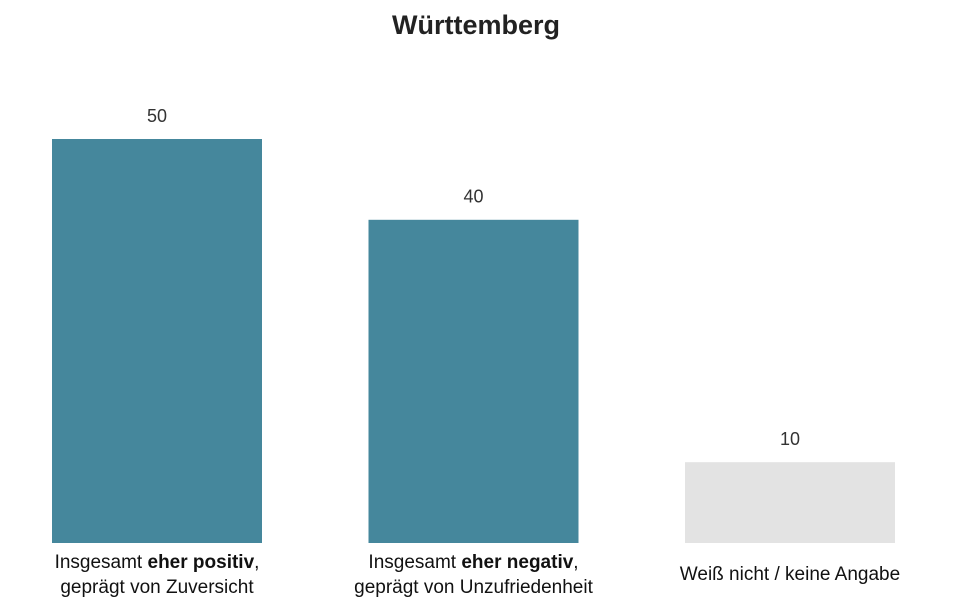 The width and height of the screenshot is (953, 604). What do you see at coordinates (790, 439) in the screenshot?
I see `value-label: 10` at bounding box center [790, 439].